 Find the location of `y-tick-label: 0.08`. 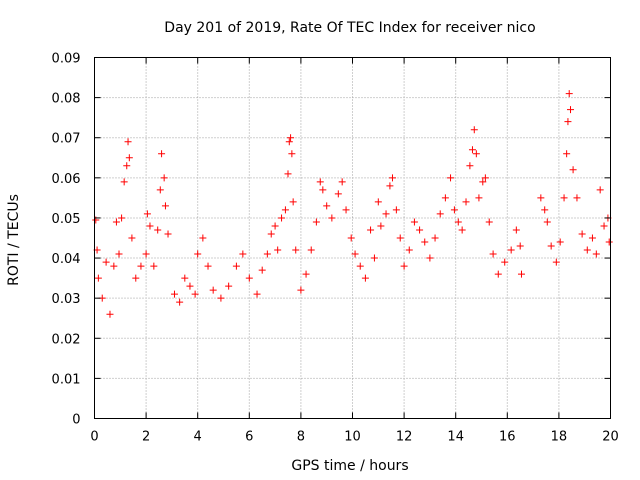

y-tick-label: 0.08 is located at coordinates (66, 99).